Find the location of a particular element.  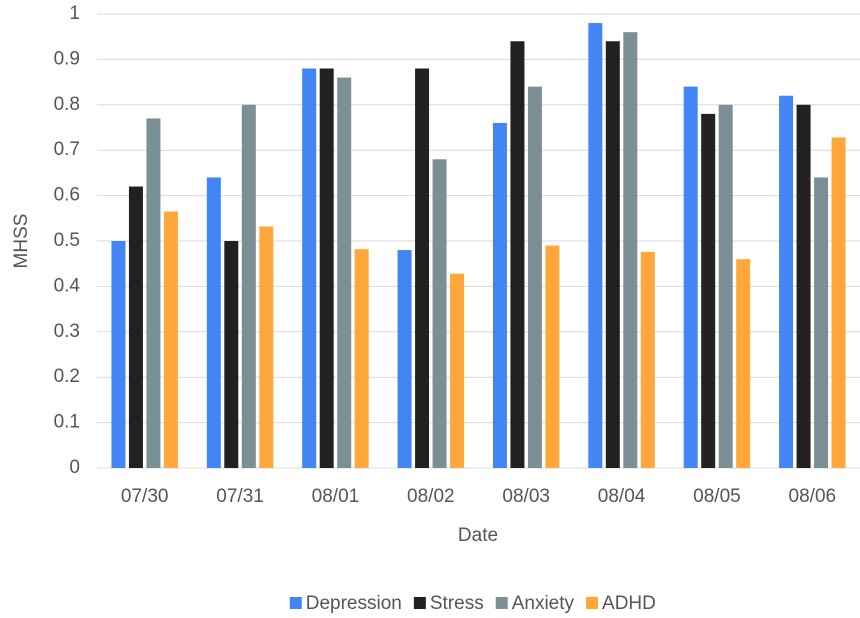

x-tick-label: 08/01 is located at coordinates (336, 496).